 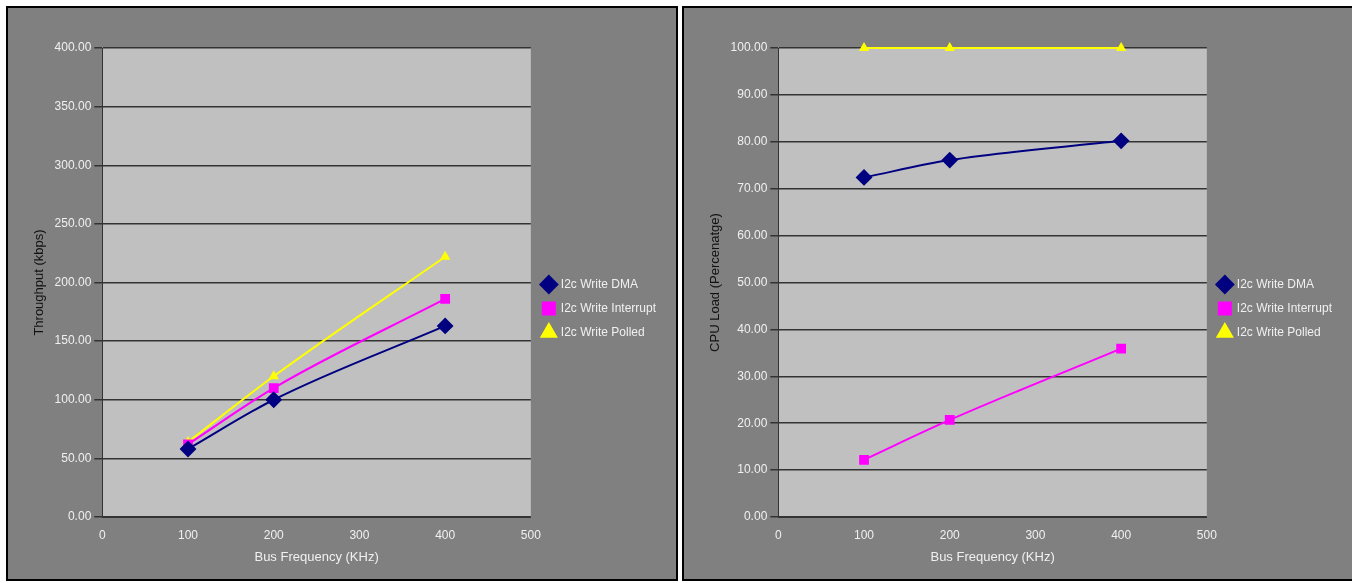 What do you see at coordinates (73, 281) in the screenshot?
I see `y-tick-label: 200.00` at bounding box center [73, 281].